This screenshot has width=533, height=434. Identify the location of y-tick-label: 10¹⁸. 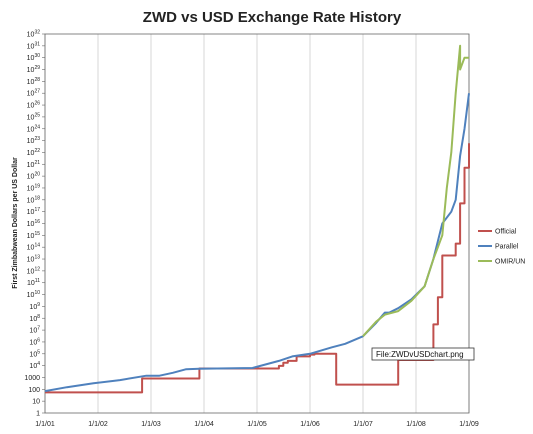
(34, 199).